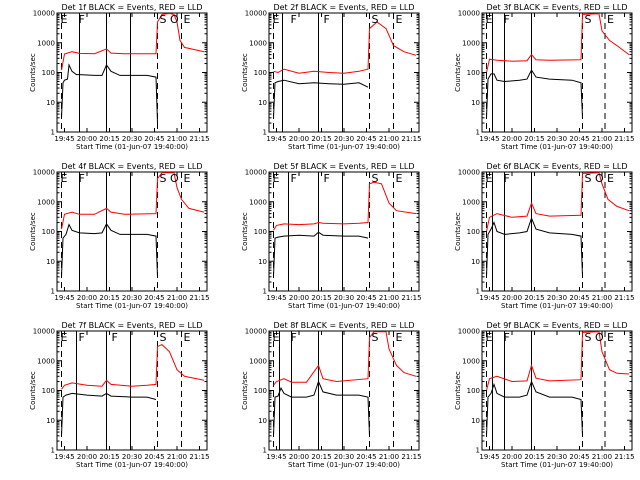 This screenshot has height=480, width=640. I want to click on panel-title: Det 1f BLACK = Events, RED = LLD, so click(131, 7).